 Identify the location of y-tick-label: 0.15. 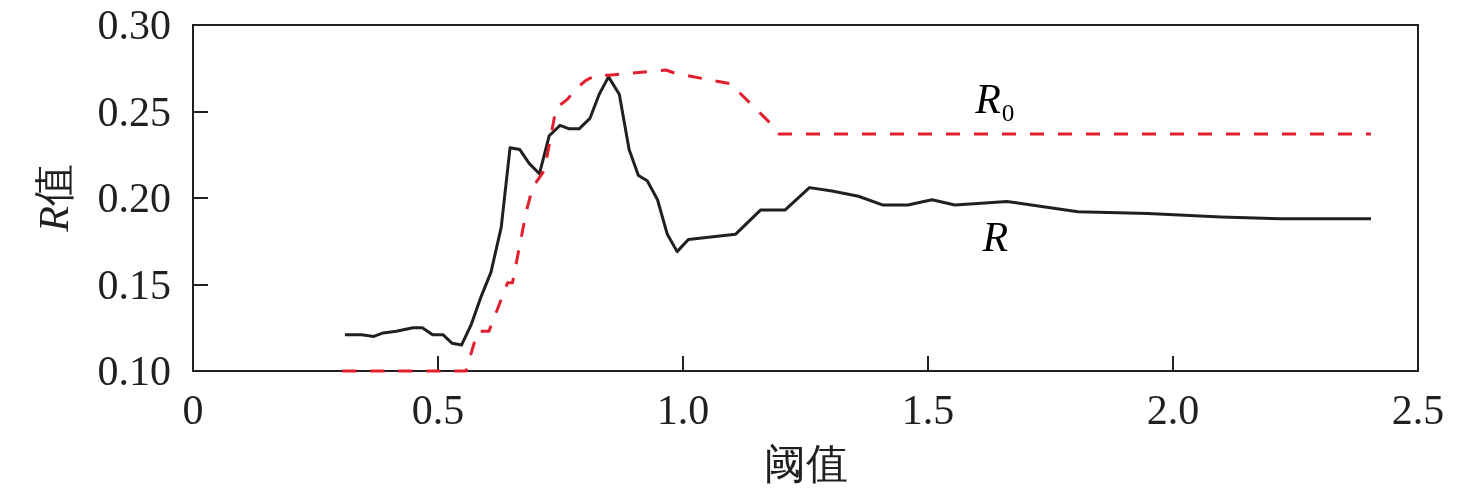
(134, 284).